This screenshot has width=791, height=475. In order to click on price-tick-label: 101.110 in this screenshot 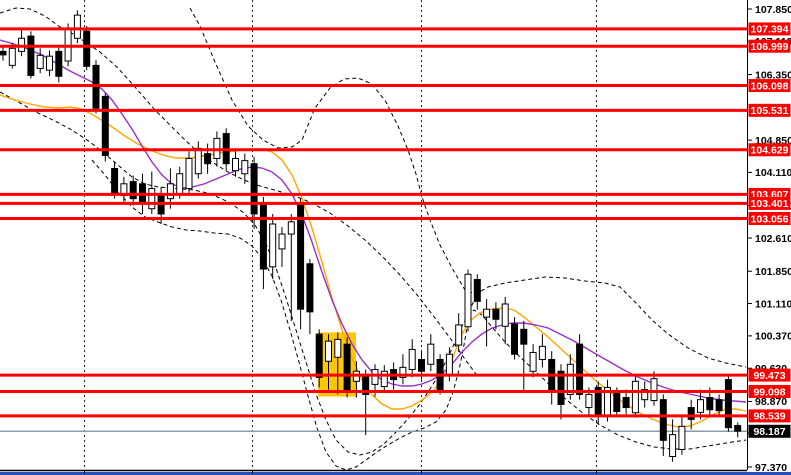, I will do `click(773, 304)`.